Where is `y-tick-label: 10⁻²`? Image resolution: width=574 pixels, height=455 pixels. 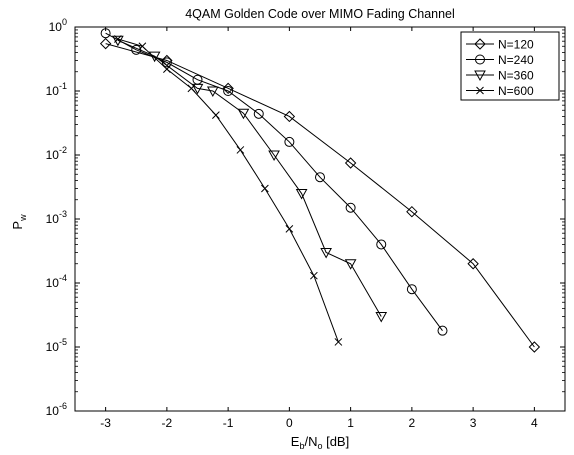 y-tick-label: 10⁻² is located at coordinates (56, 153).